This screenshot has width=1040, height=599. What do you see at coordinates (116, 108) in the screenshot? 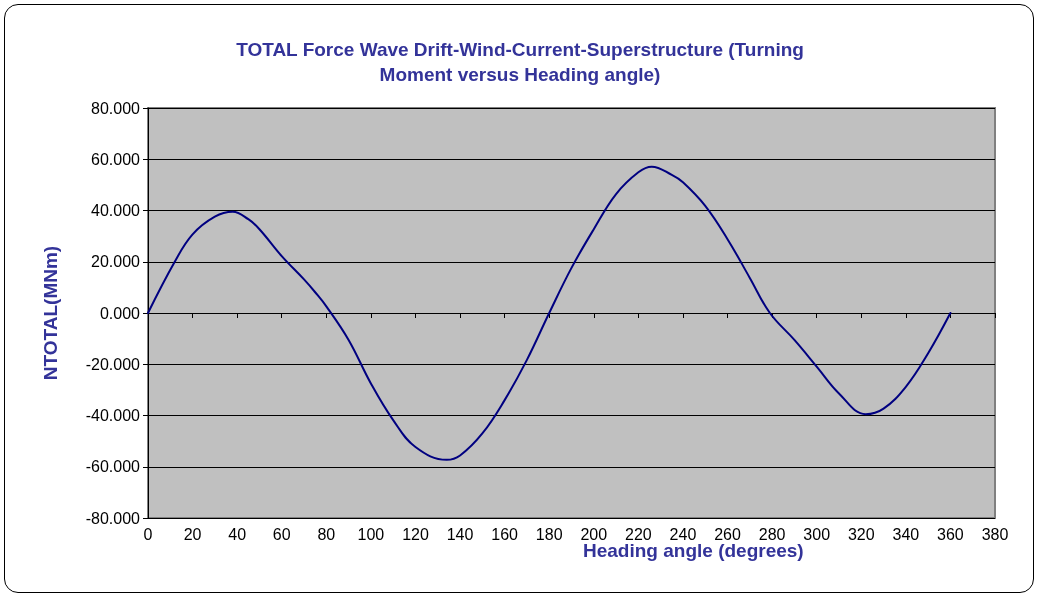
I see `y-tick-label: 80.000` at bounding box center [116, 108].